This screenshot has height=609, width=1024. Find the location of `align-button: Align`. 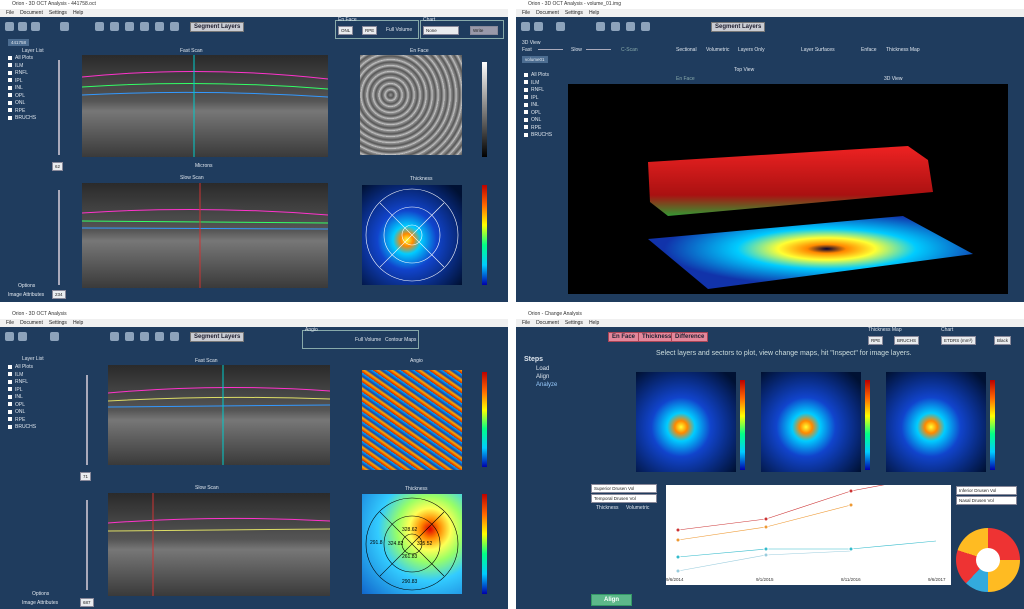

align-button: Align is located at coordinates (611, 600).